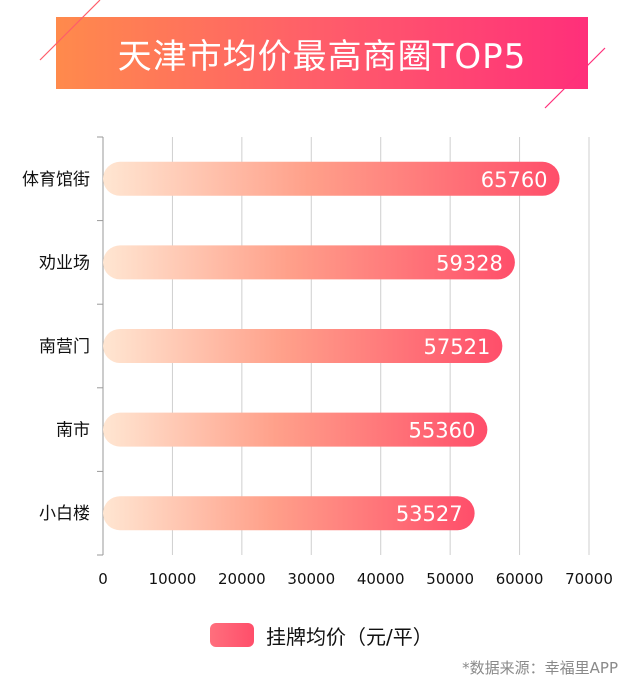 The image size is (640, 689). What do you see at coordinates (73, 431) in the screenshot?
I see `category-label: 南市` at bounding box center [73, 431].